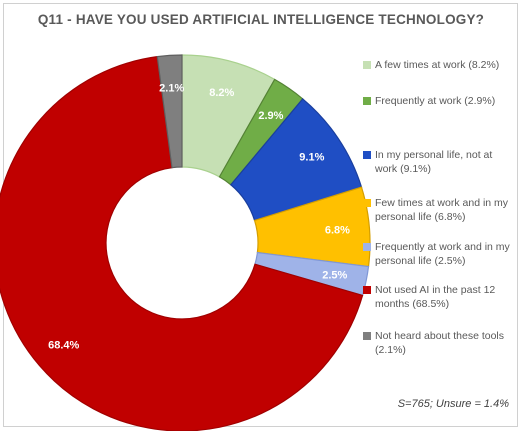 The height and width of the screenshot is (431, 522). I want to click on data-label-1: 8.2%, so click(221, 93).